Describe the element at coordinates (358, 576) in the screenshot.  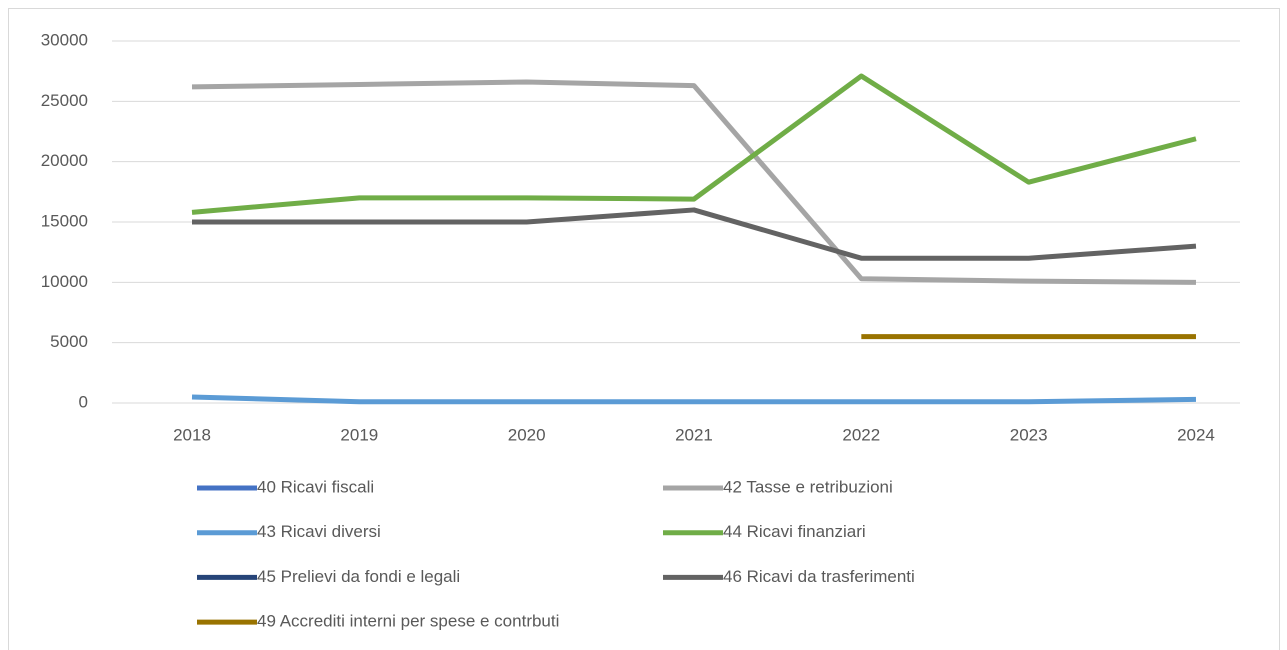
I see `legend-label: 45 Prelievi da fondi e legali` at that location.